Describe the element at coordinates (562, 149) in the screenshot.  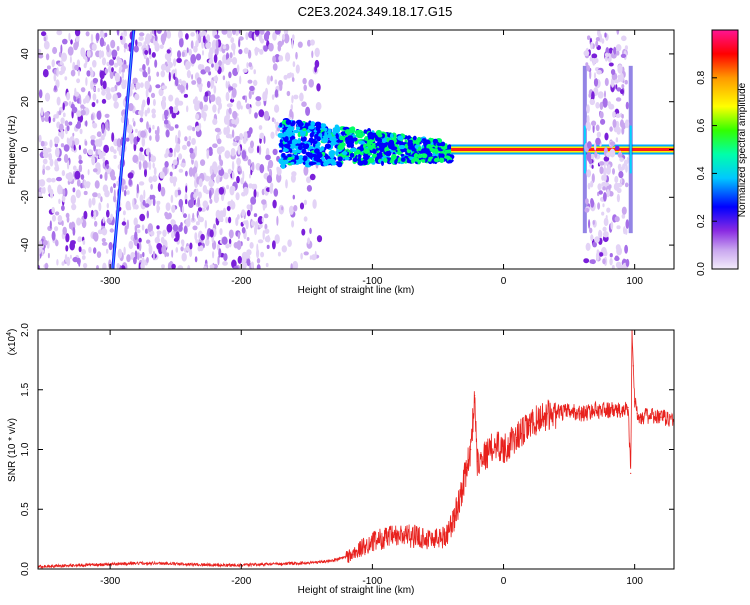
I see `spectrogram-feature-carrier-line` at that location.